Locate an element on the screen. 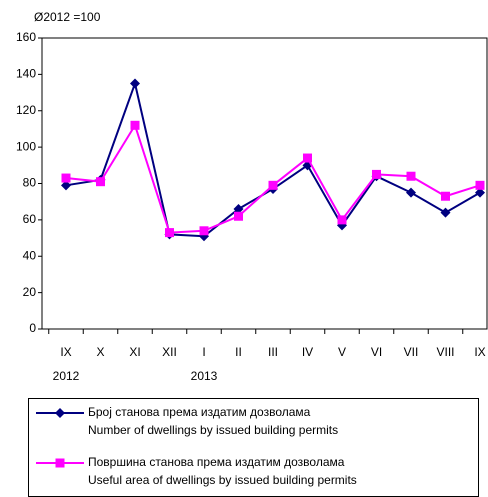 The image size is (488, 497). y-tick-label: 140 is located at coordinates (26, 74).